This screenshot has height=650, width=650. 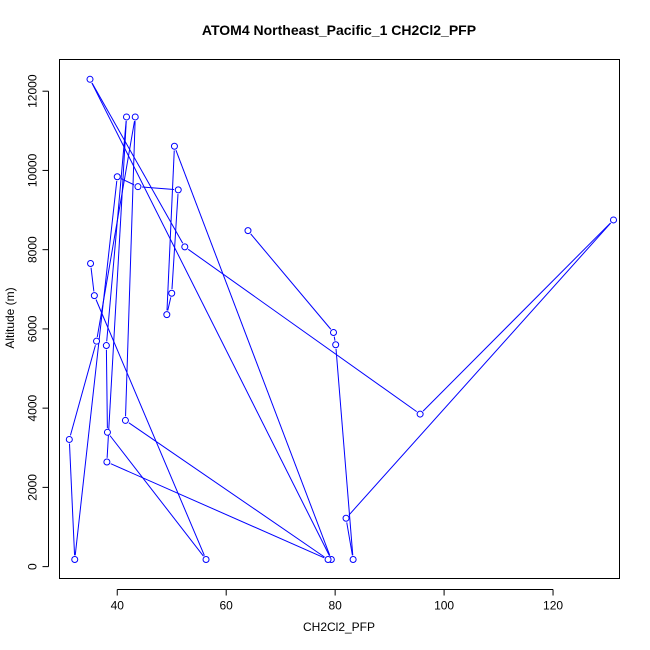 I want to click on y-tick-label: 2000, so click(x=33, y=487).